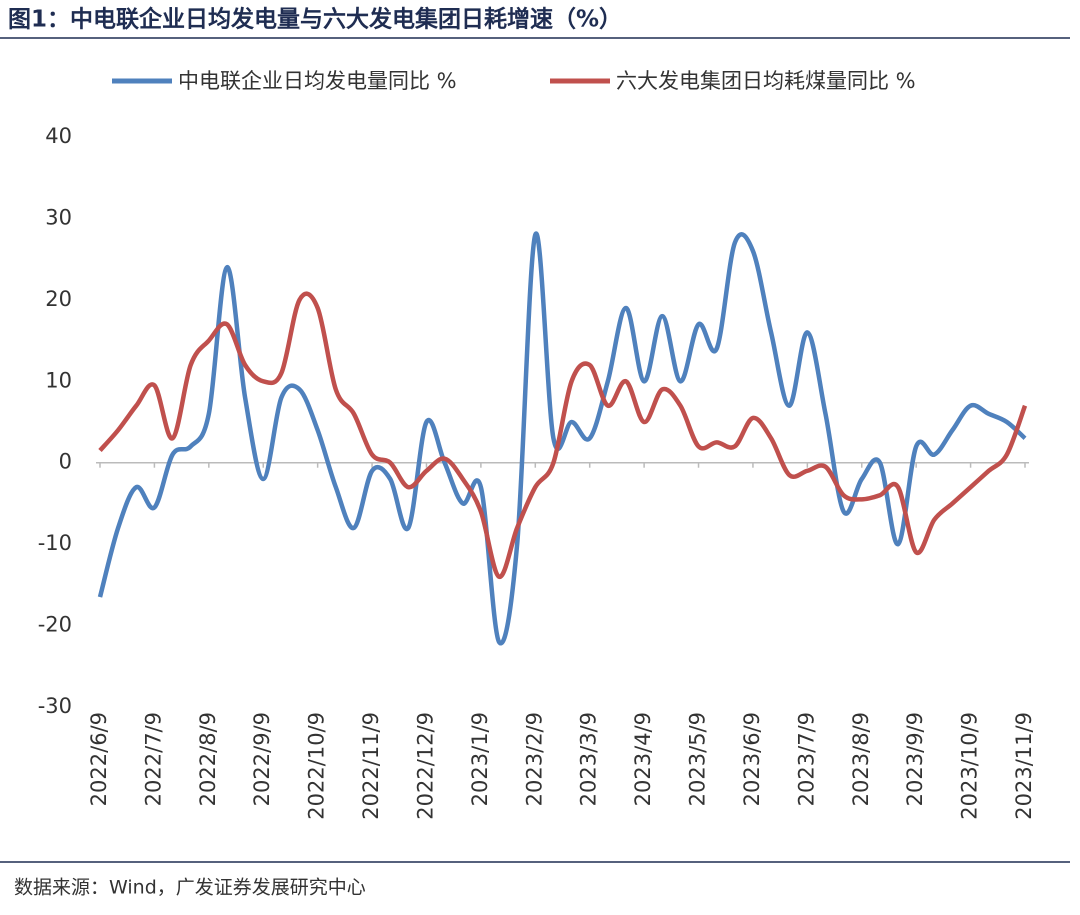 The height and width of the screenshot is (915, 1080). I want to click on x-tick-label: 2023/7/9, so click(806, 759).